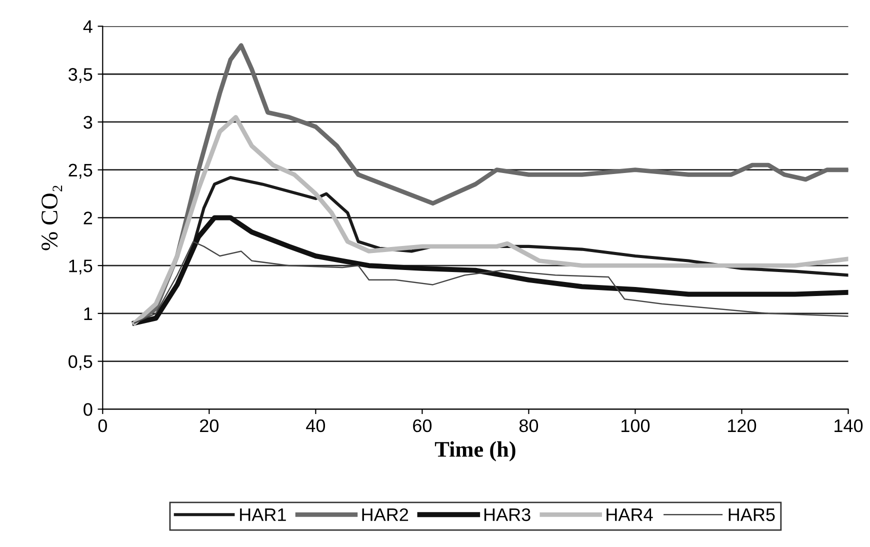 The height and width of the screenshot is (547, 870). Describe the element at coordinates (528, 425) in the screenshot. I see `x-tick-label: 80` at that location.